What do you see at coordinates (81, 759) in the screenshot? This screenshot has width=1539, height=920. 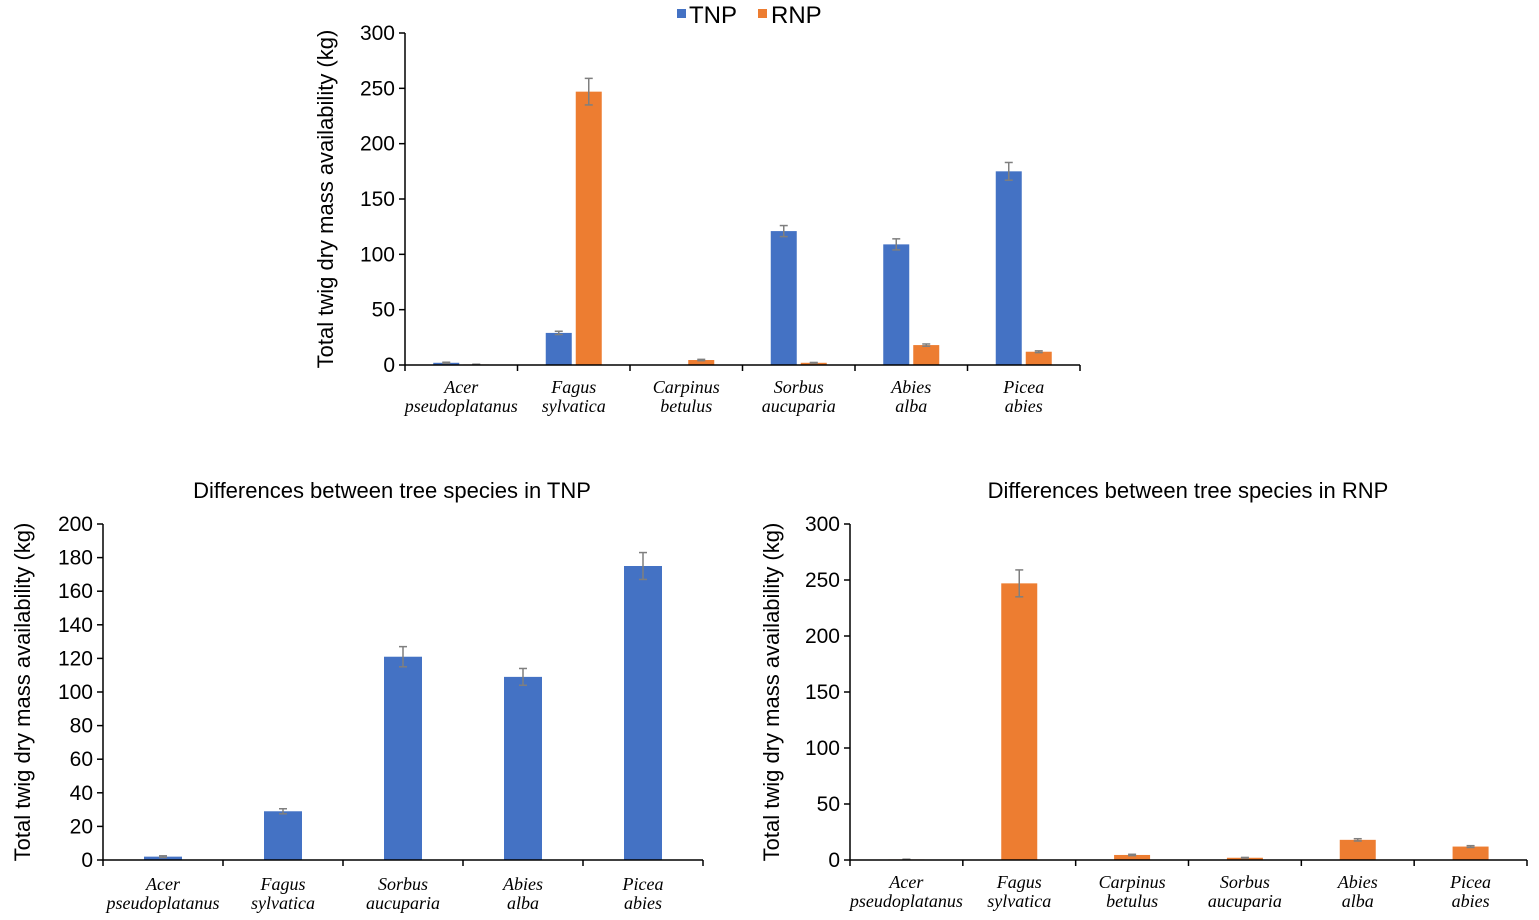 I see `y-tick-label: 60` at bounding box center [81, 759].